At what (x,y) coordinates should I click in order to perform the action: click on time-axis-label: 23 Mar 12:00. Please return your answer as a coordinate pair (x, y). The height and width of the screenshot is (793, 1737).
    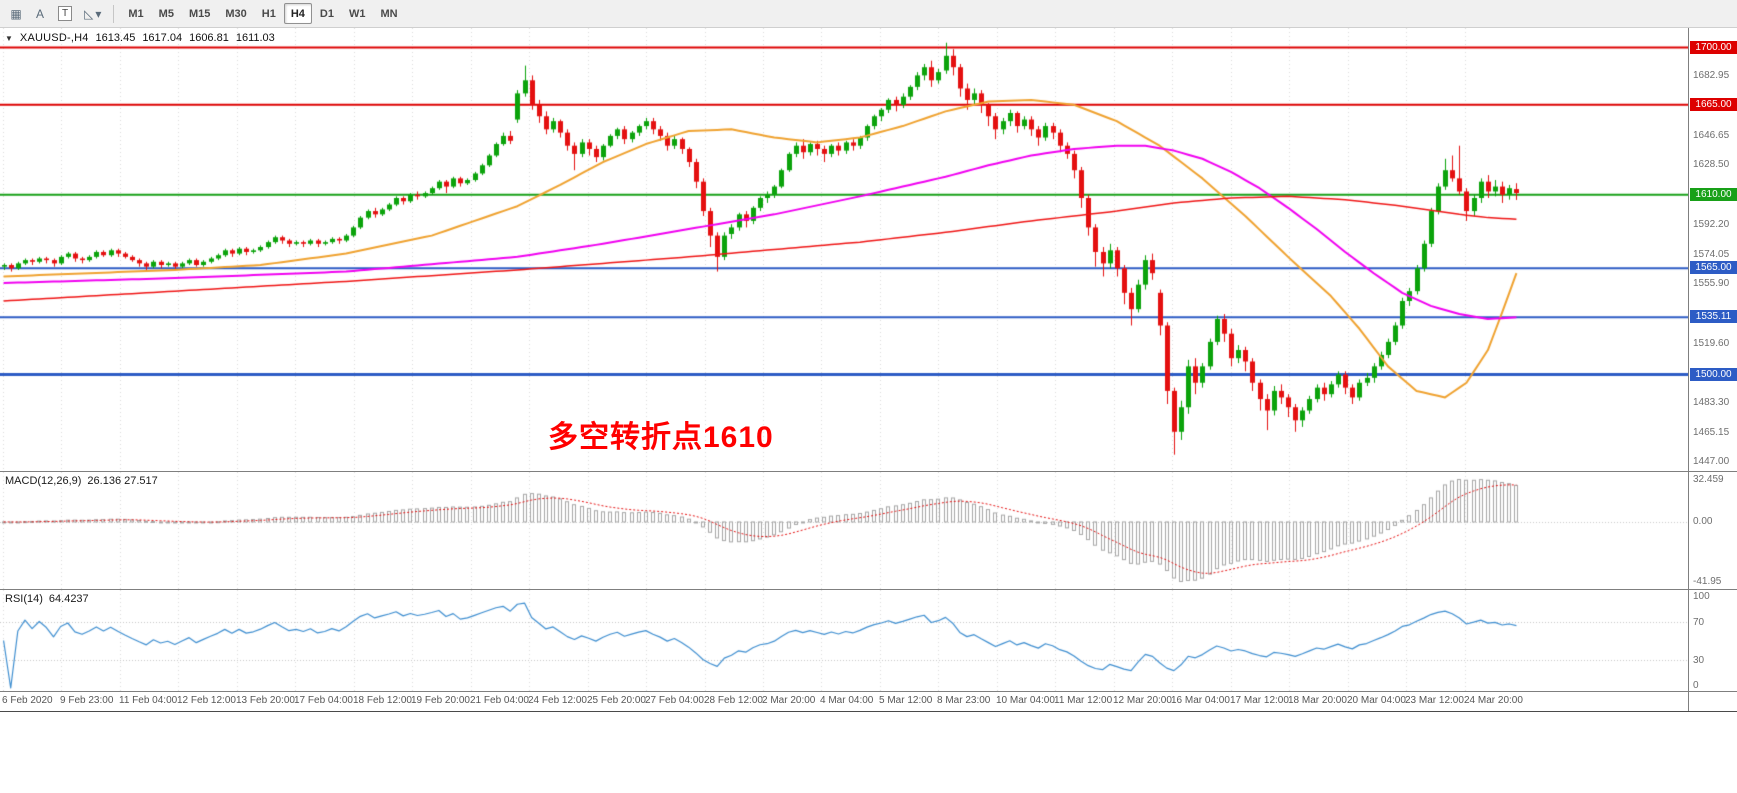
    Looking at the image, I should click on (1434, 700).